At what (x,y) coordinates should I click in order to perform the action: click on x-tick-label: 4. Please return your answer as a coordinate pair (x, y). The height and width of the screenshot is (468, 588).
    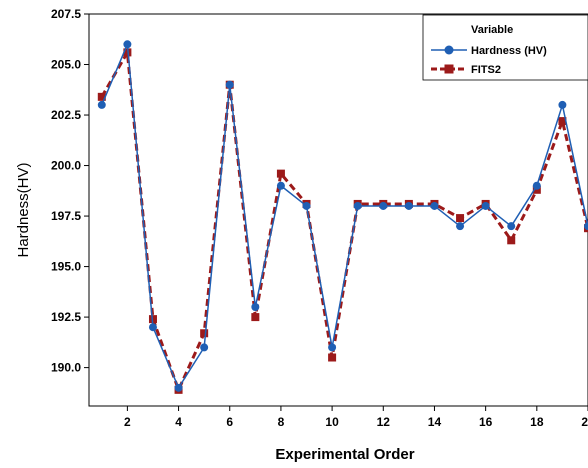
    Looking at the image, I should click on (178, 422).